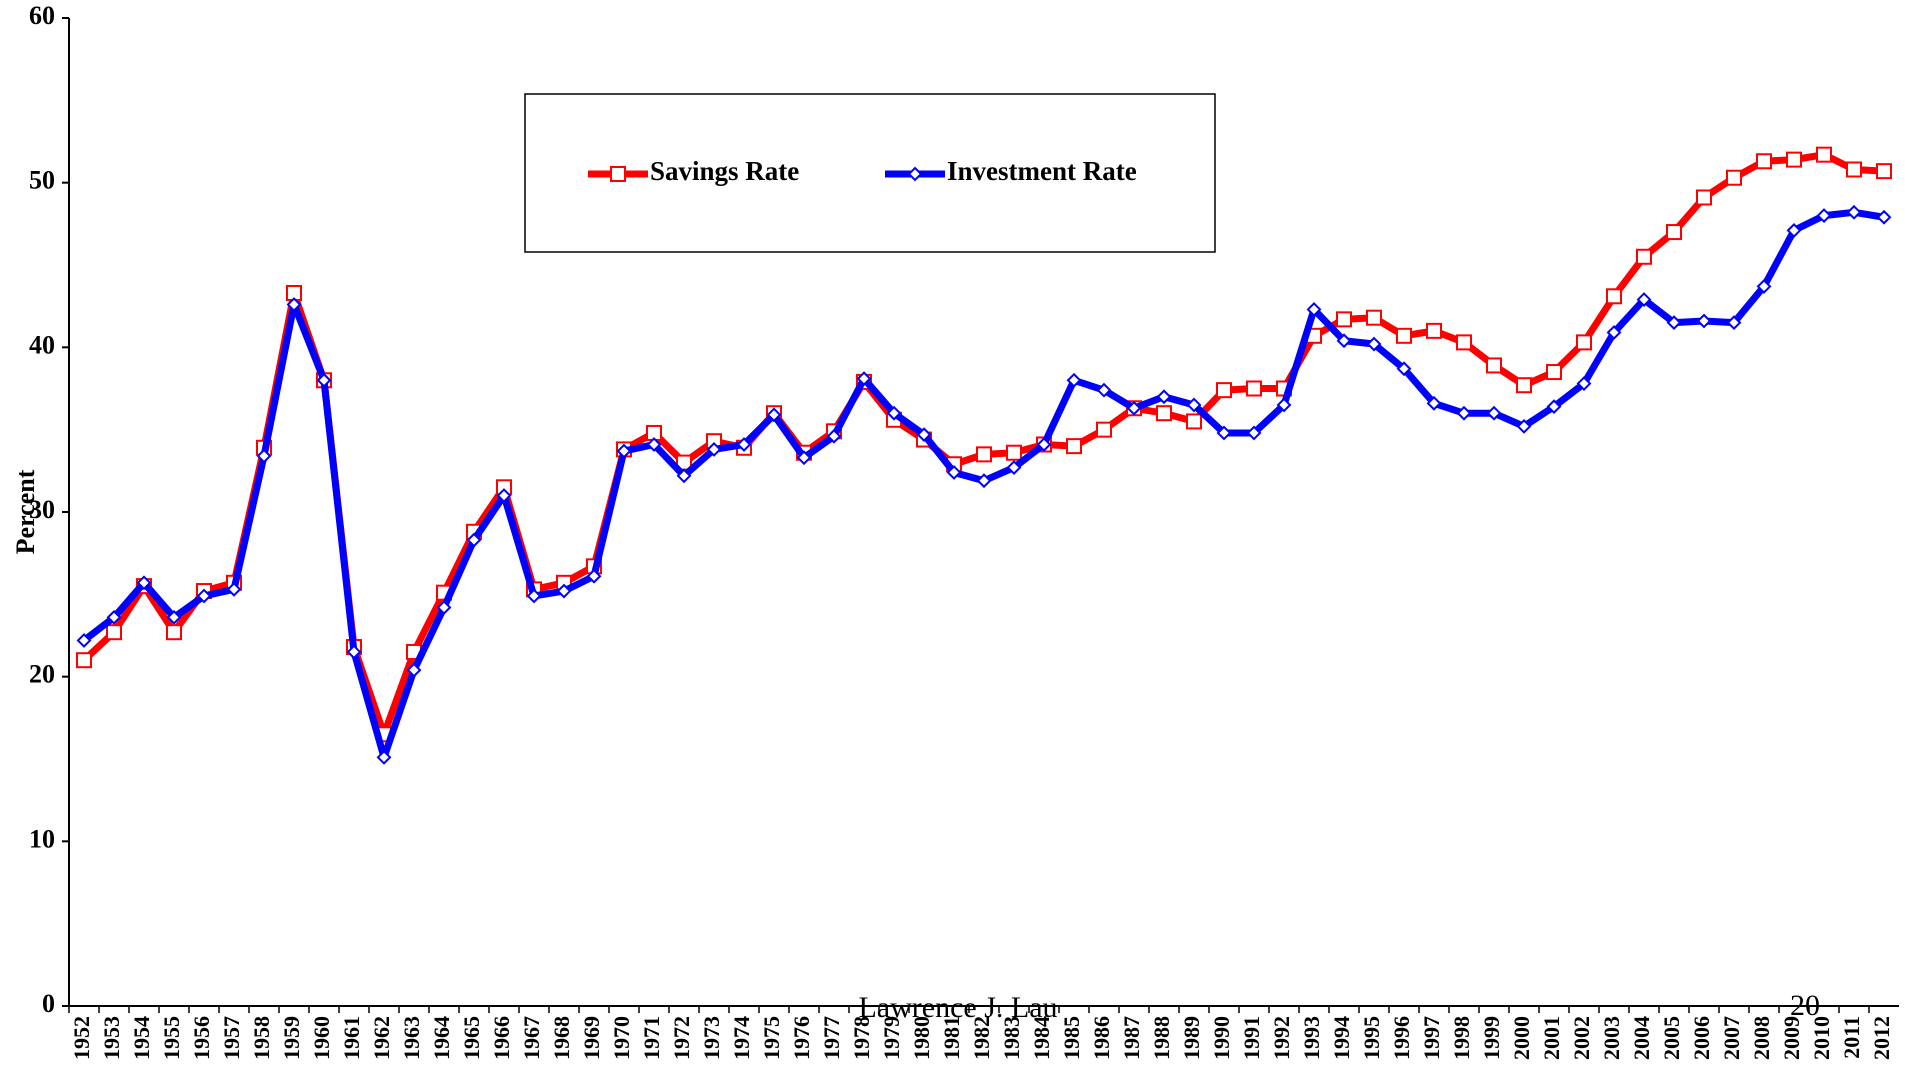 This screenshot has width=1905, height=1091. What do you see at coordinates (591, 1038) in the screenshot?
I see `x-tick-label: 1969` at bounding box center [591, 1038].